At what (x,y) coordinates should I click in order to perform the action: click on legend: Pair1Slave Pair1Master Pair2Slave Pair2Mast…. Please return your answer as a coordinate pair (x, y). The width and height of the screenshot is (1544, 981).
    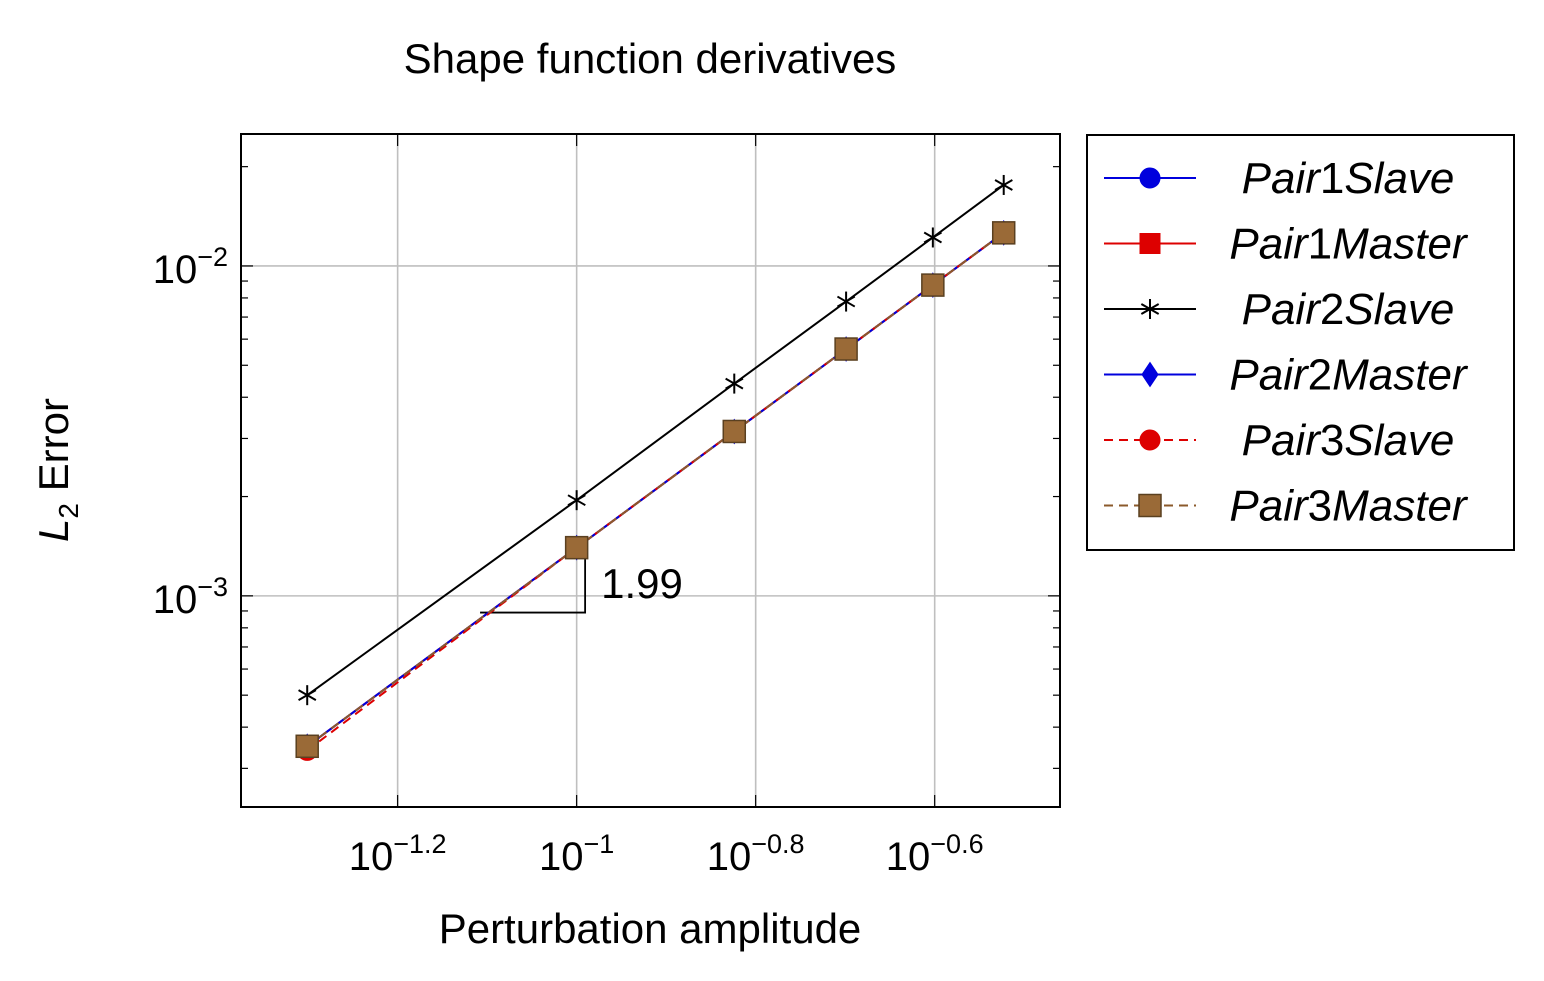
    Looking at the image, I should click on (1300, 342).